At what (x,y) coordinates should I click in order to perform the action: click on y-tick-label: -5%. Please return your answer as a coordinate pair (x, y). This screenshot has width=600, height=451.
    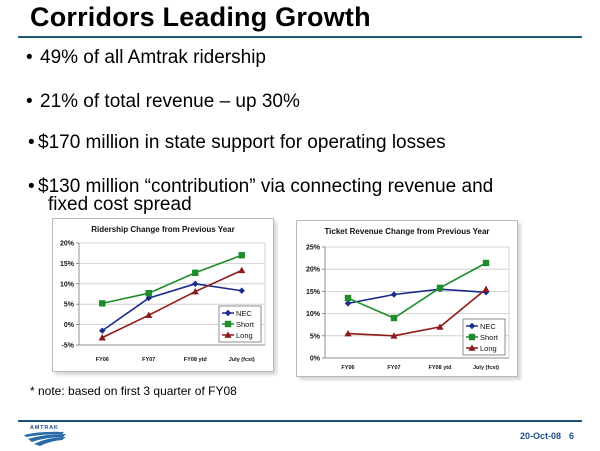
    Looking at the image, I should click on (68, 346).